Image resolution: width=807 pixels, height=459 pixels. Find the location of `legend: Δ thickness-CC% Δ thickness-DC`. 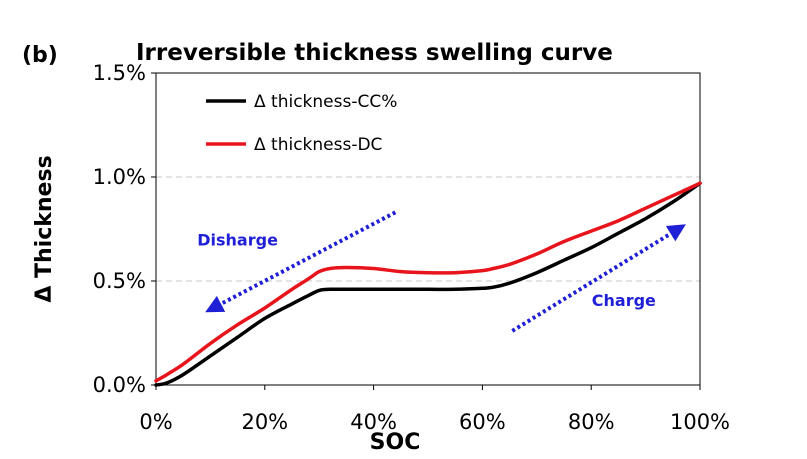

legend: Δ thickness-CC% Δ thickness-DC is located at coordinates (301, 123).